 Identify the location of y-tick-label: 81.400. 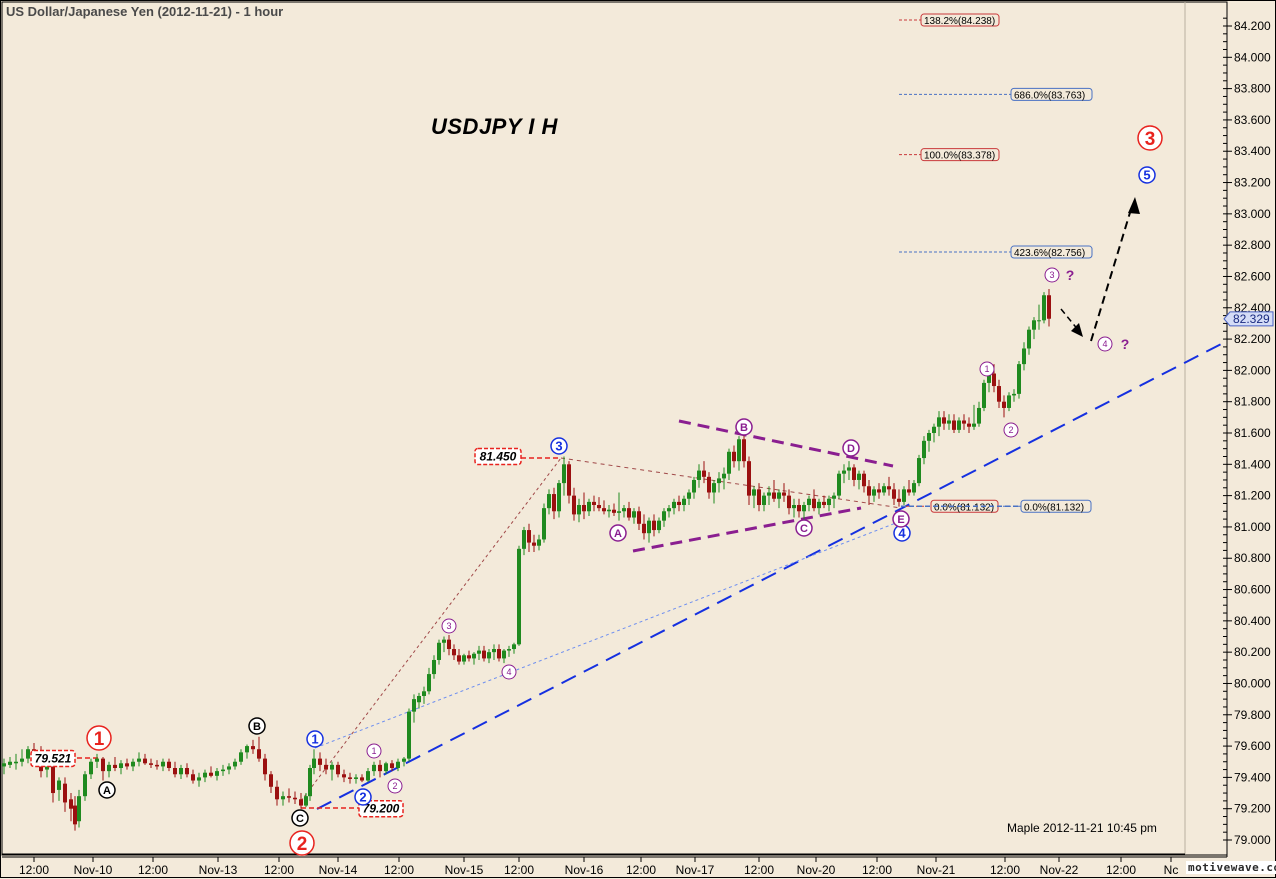
(1252, 464).